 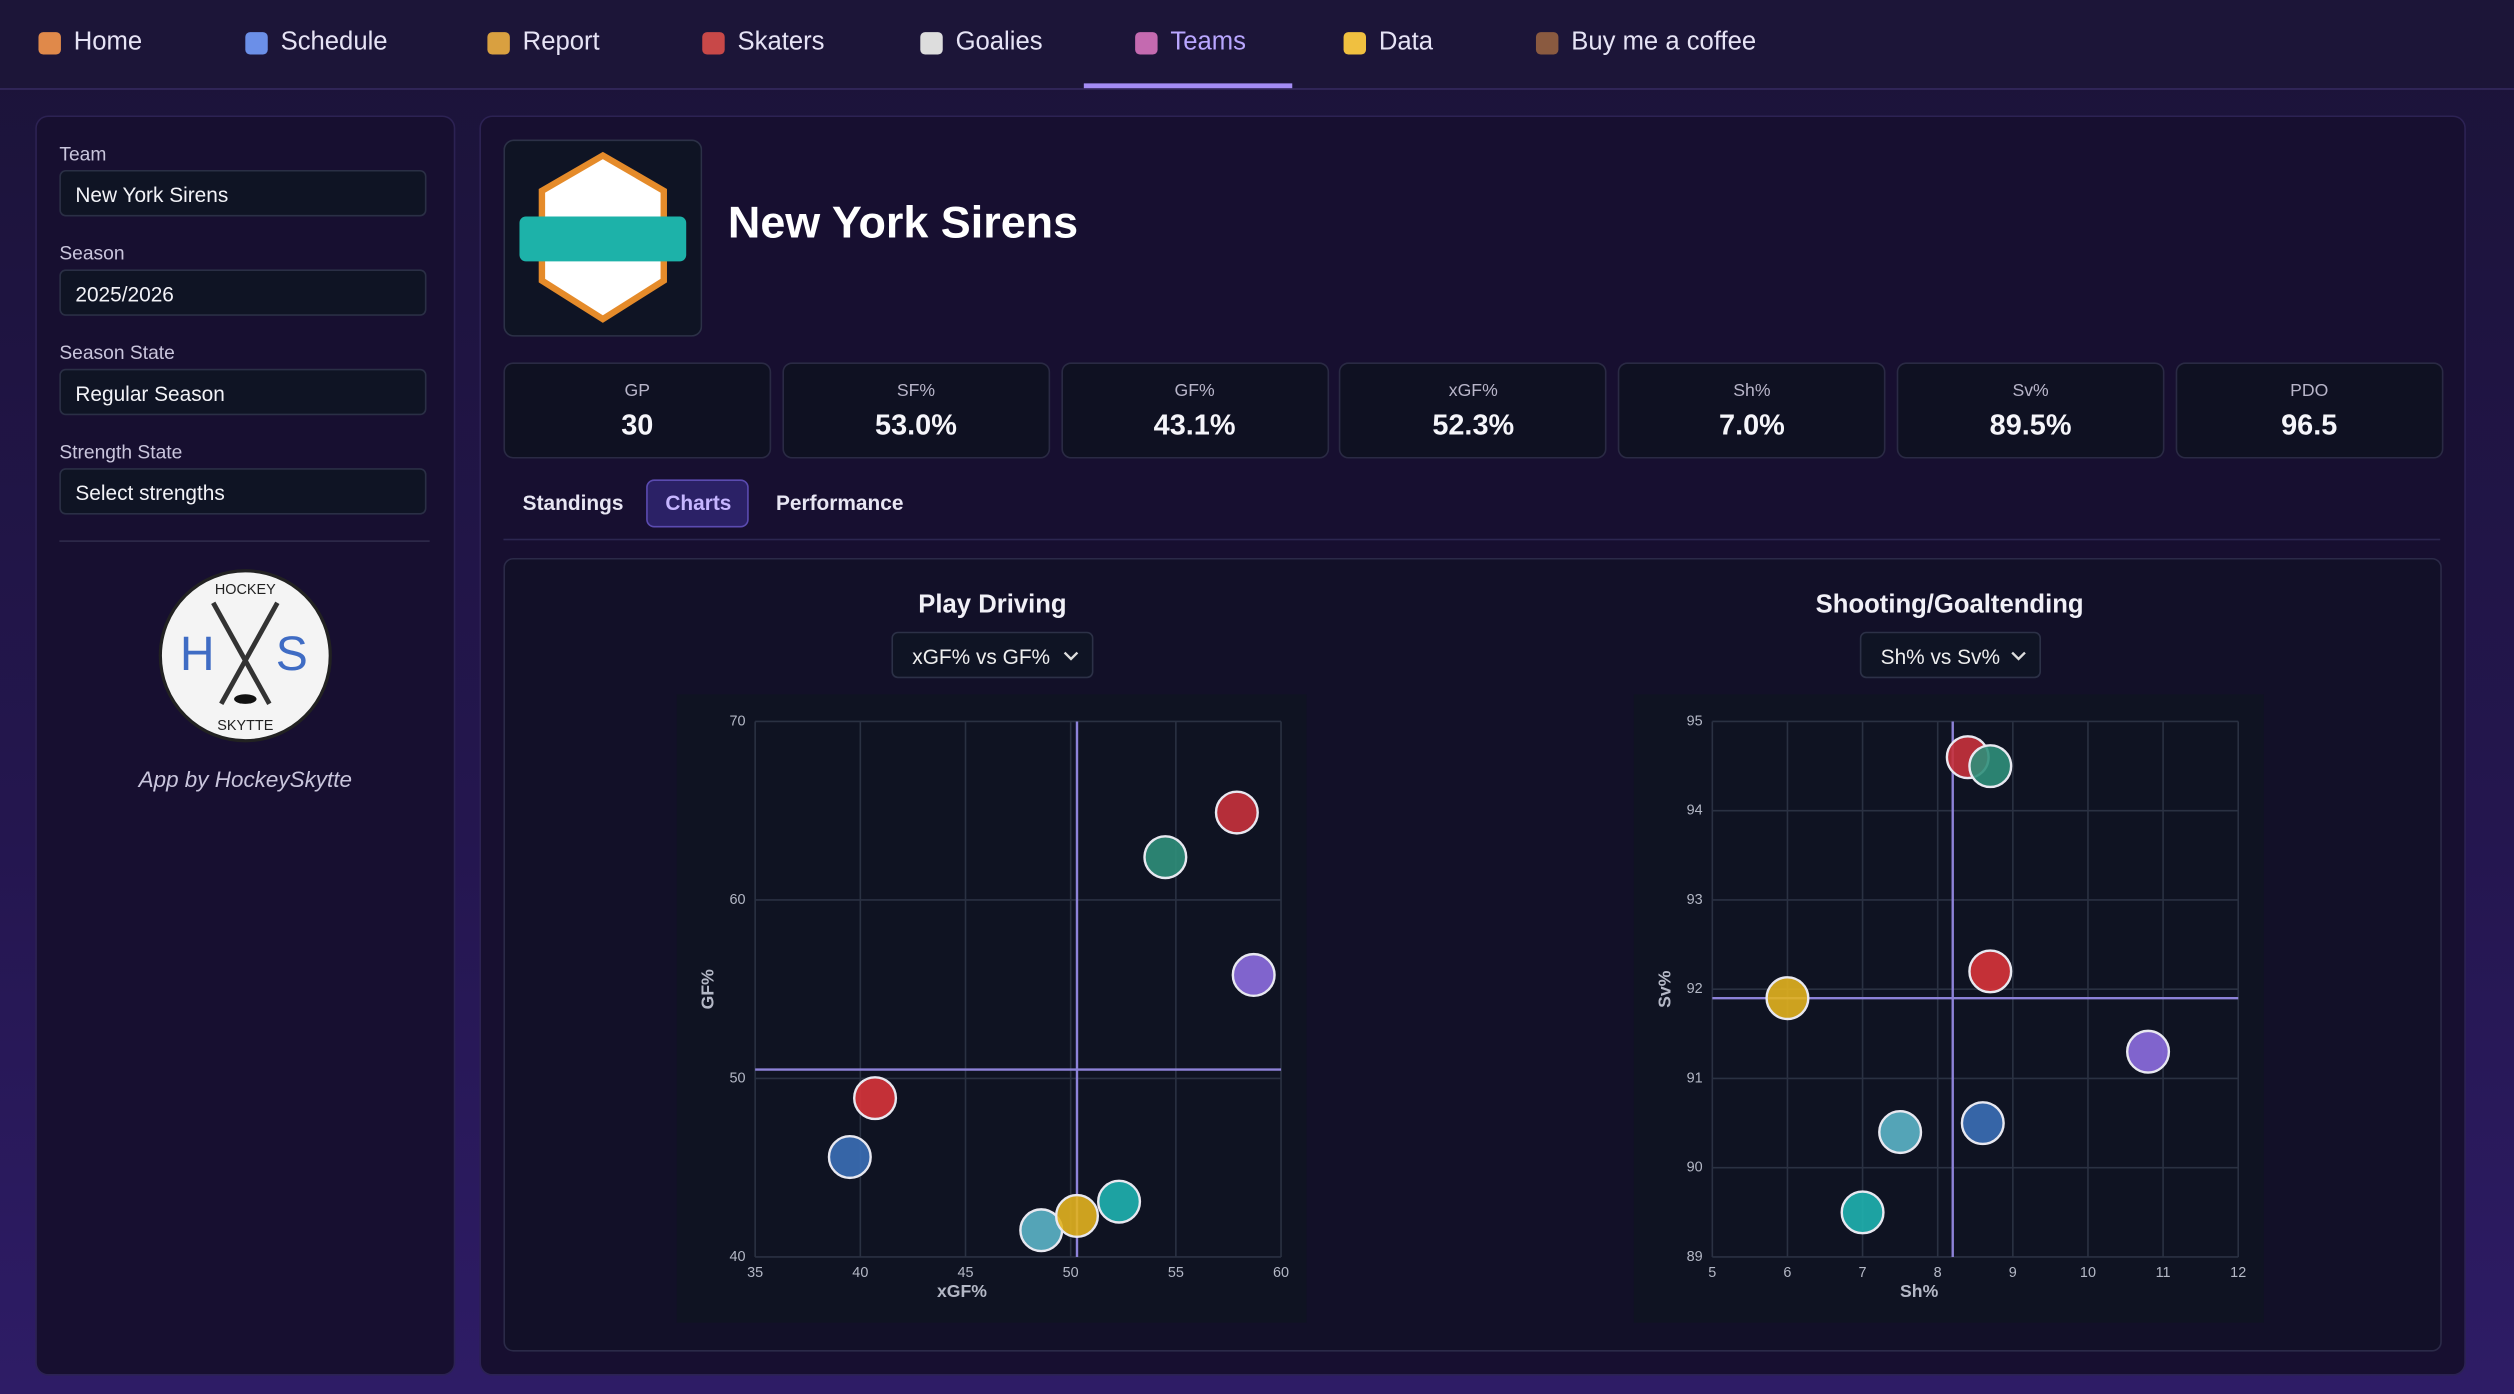 What do you see at coordinates (637, 391) in the screenshot?
I see `stat-label: GP` at bounding box center [637, 391].